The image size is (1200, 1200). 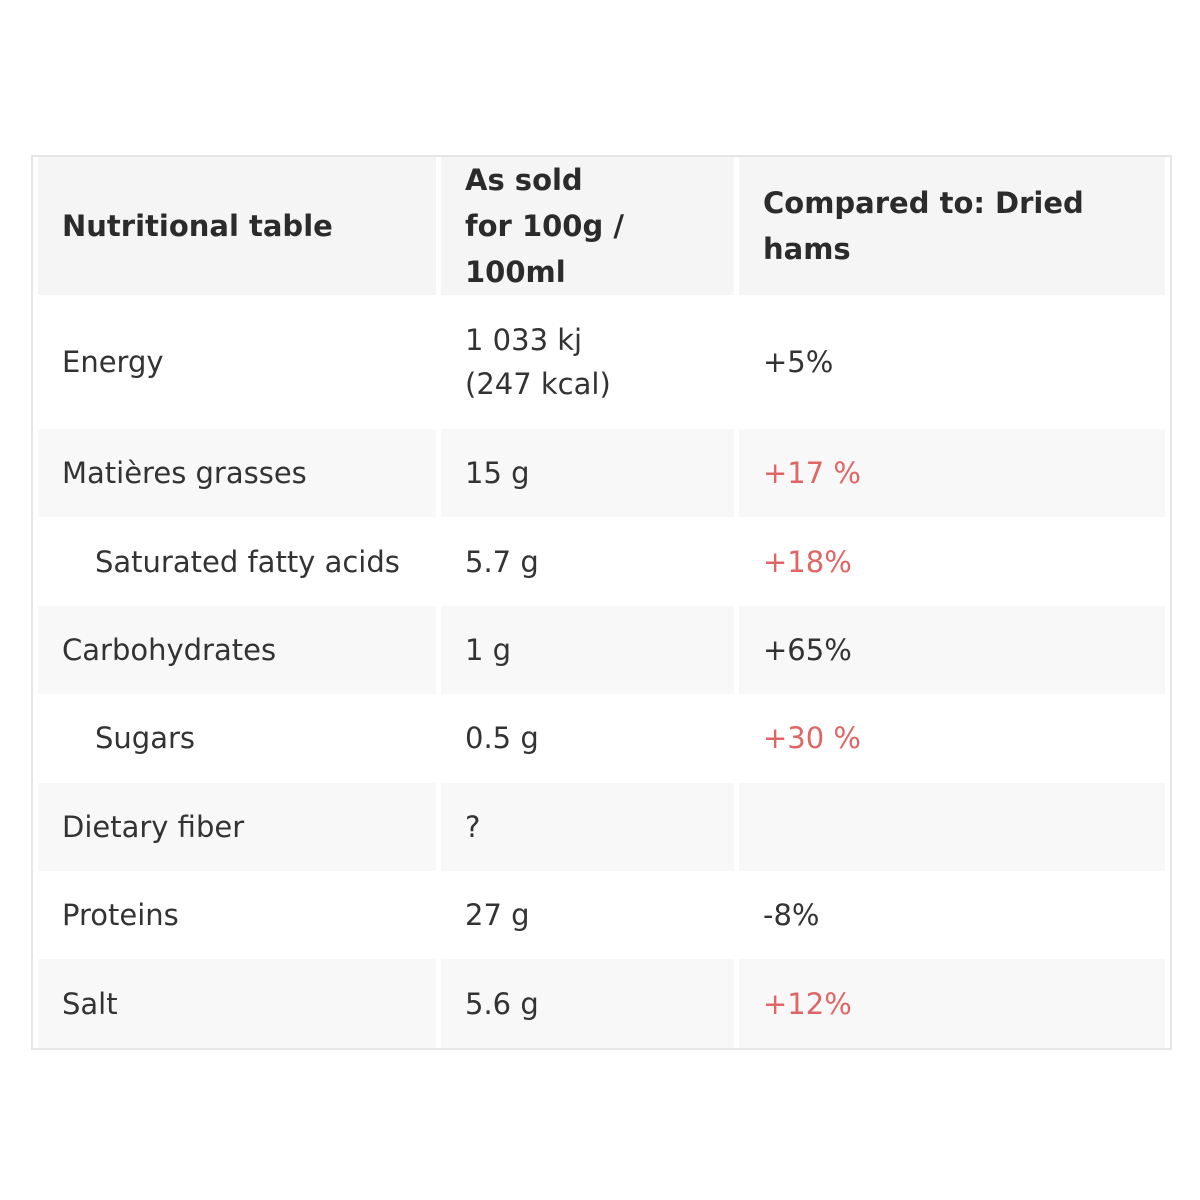 I want to click on table-row-saturated: Saturated fatty acids 5.7 g +18%, so click(x=601, y=561).